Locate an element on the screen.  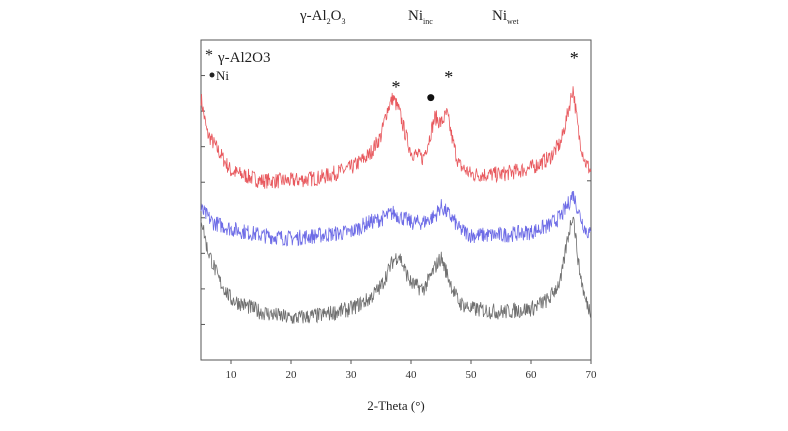
x-tick-label-60: 60 is located at coordinates (532, 375).